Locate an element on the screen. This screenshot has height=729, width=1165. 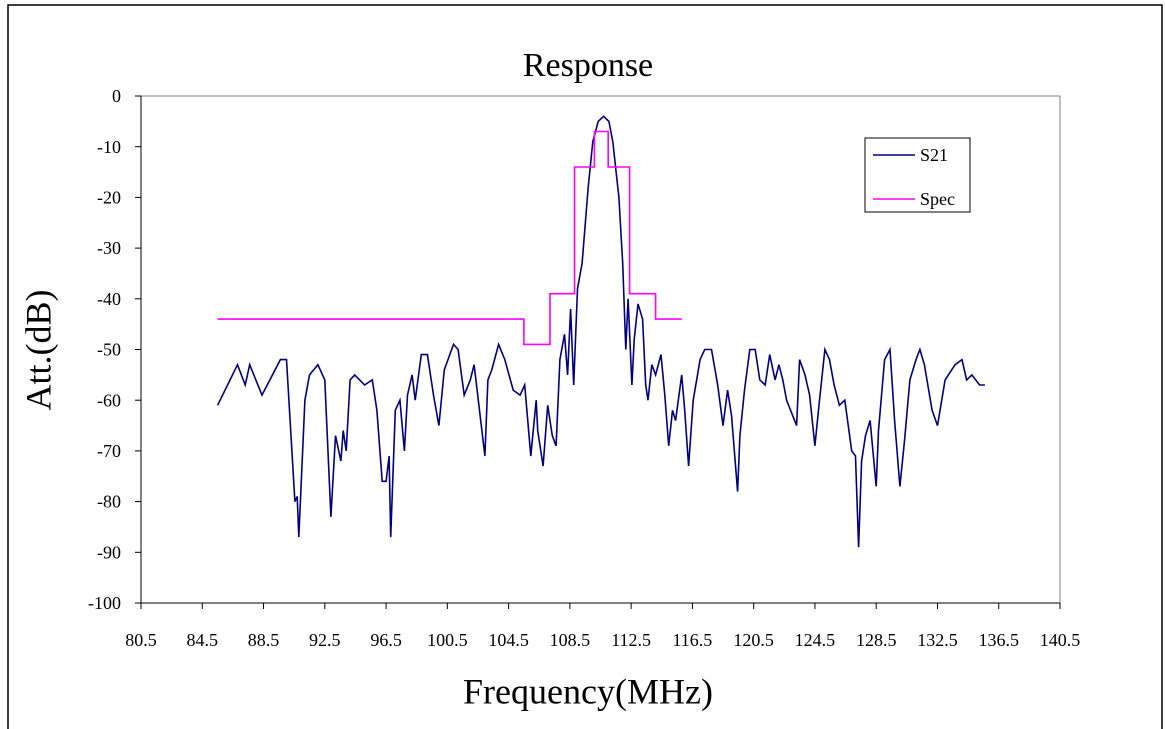
x-tick-label: 88.5 is located at coordinates (264, 640).